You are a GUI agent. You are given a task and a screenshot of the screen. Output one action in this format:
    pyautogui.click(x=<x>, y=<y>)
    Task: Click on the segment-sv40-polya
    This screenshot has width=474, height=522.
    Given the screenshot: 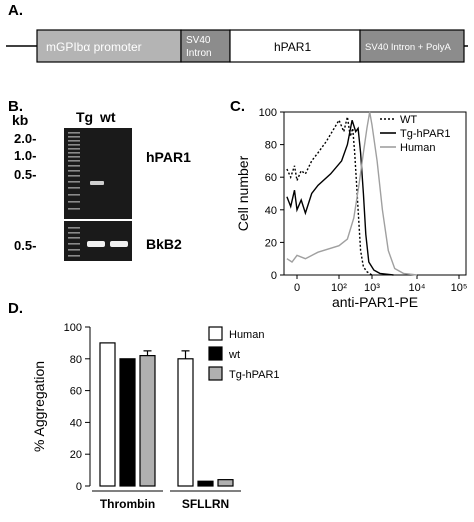 What is the action you would take?
    pyautogui.click(x=412, y=46)
    